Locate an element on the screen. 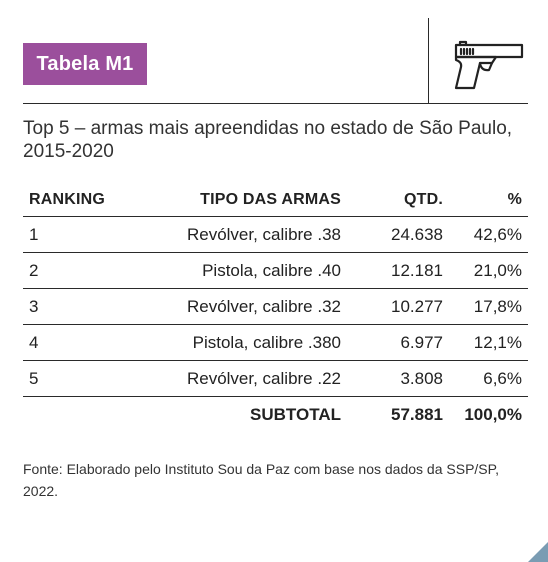 The width and height of the screenshot is (548, 562). pistol-icon is located at coordinates (489, 65).